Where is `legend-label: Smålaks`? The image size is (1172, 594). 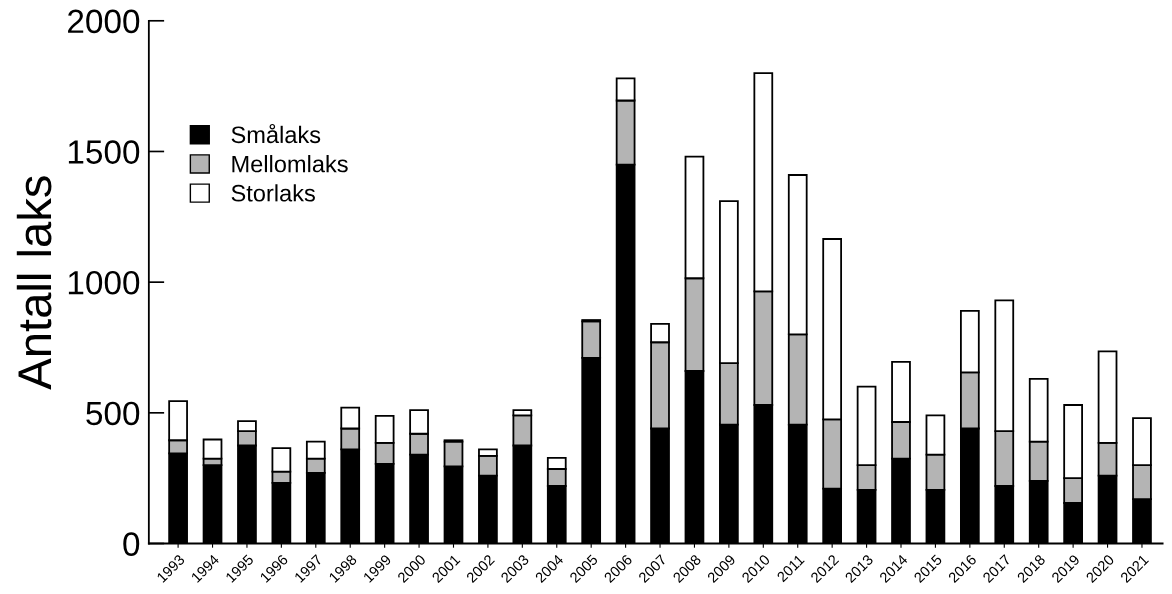 legend-label: Smålaks is located at coordinates (276, 133).